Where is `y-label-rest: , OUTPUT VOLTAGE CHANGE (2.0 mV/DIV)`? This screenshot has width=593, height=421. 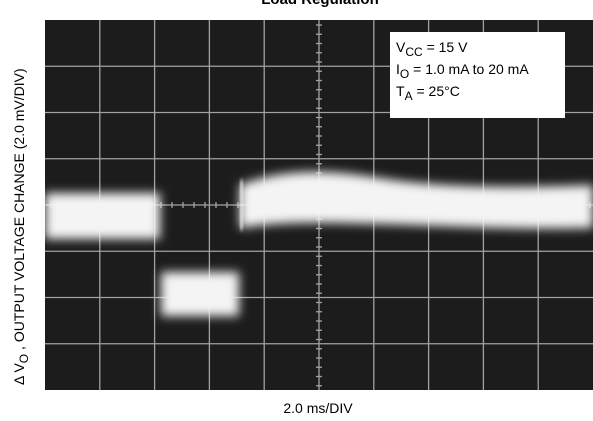
y-label-rest: , OUTPUT VOLTAGE CHANGE (2.0 mV/DIV) is located at coordinates (19, 211).